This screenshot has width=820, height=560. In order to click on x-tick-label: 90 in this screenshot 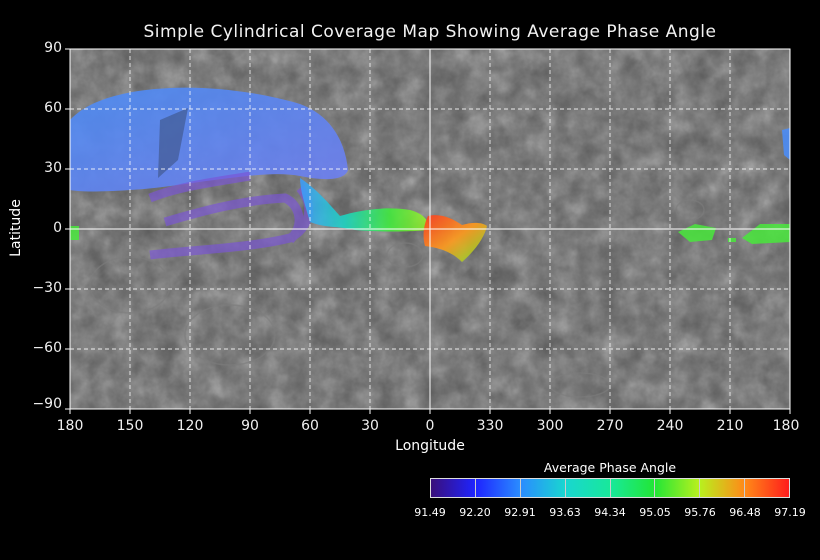, I will do `click(250, 426)`.